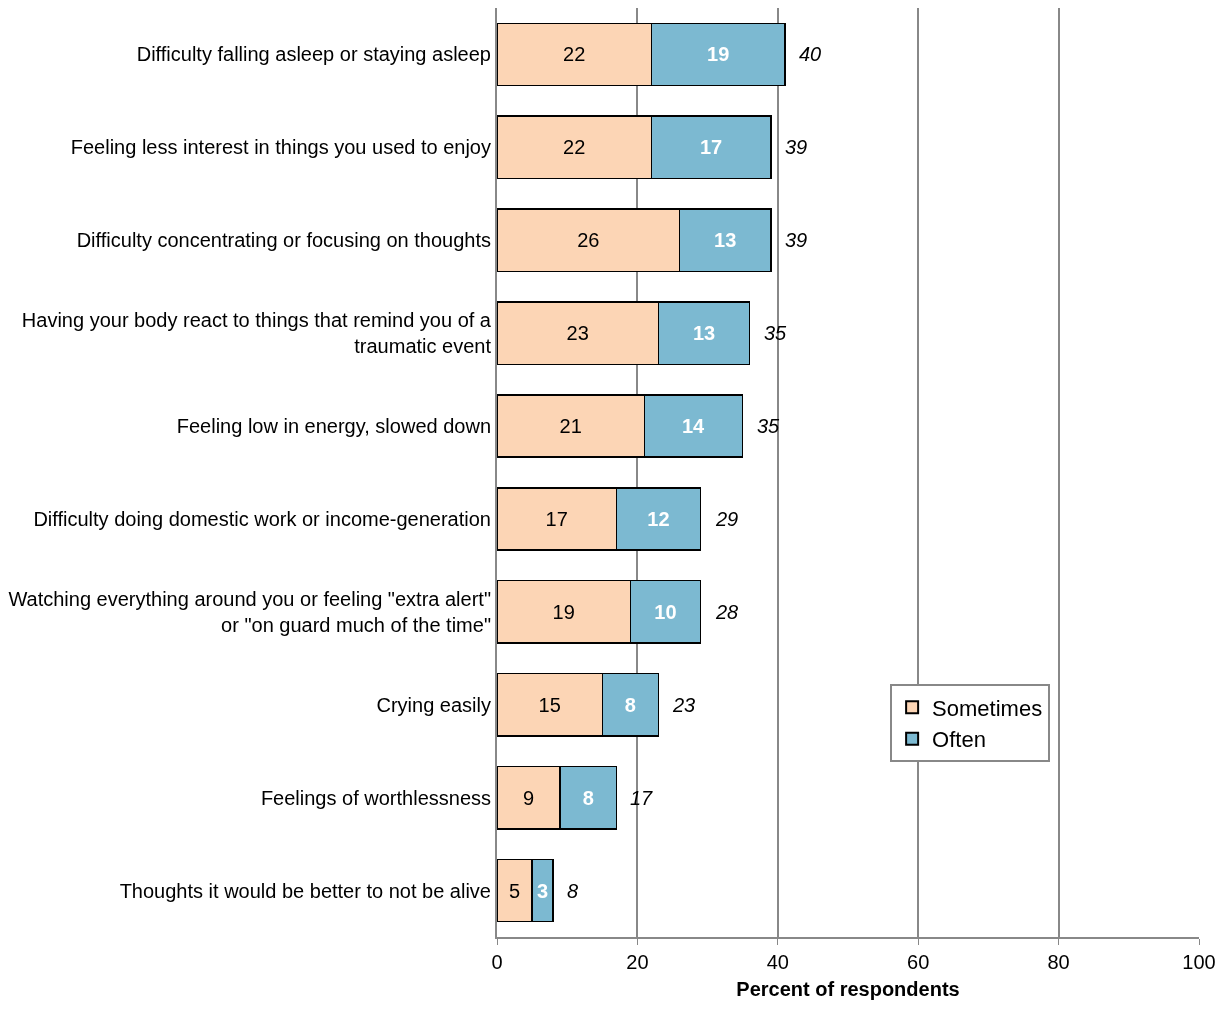 Image resolution: width=1229 pixels, height=1017 pixels. I want to click on total-label: 28, so click(727, 612).